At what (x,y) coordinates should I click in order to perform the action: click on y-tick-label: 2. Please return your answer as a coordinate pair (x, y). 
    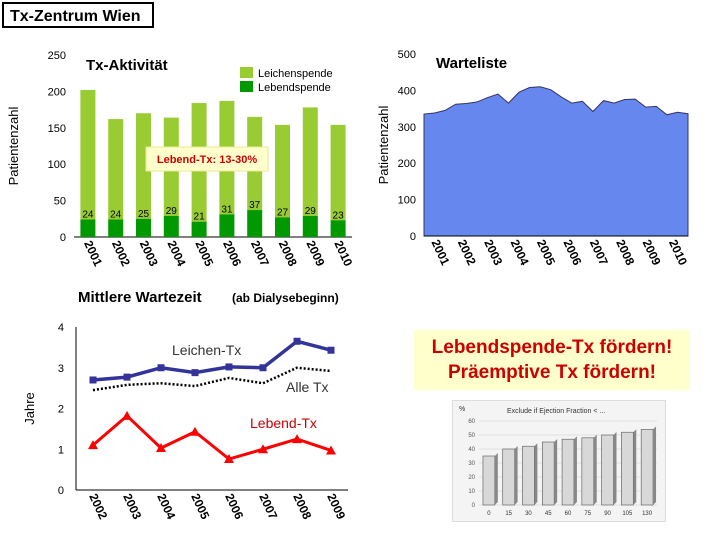
    Looking at the image, I should click on (61, 410).